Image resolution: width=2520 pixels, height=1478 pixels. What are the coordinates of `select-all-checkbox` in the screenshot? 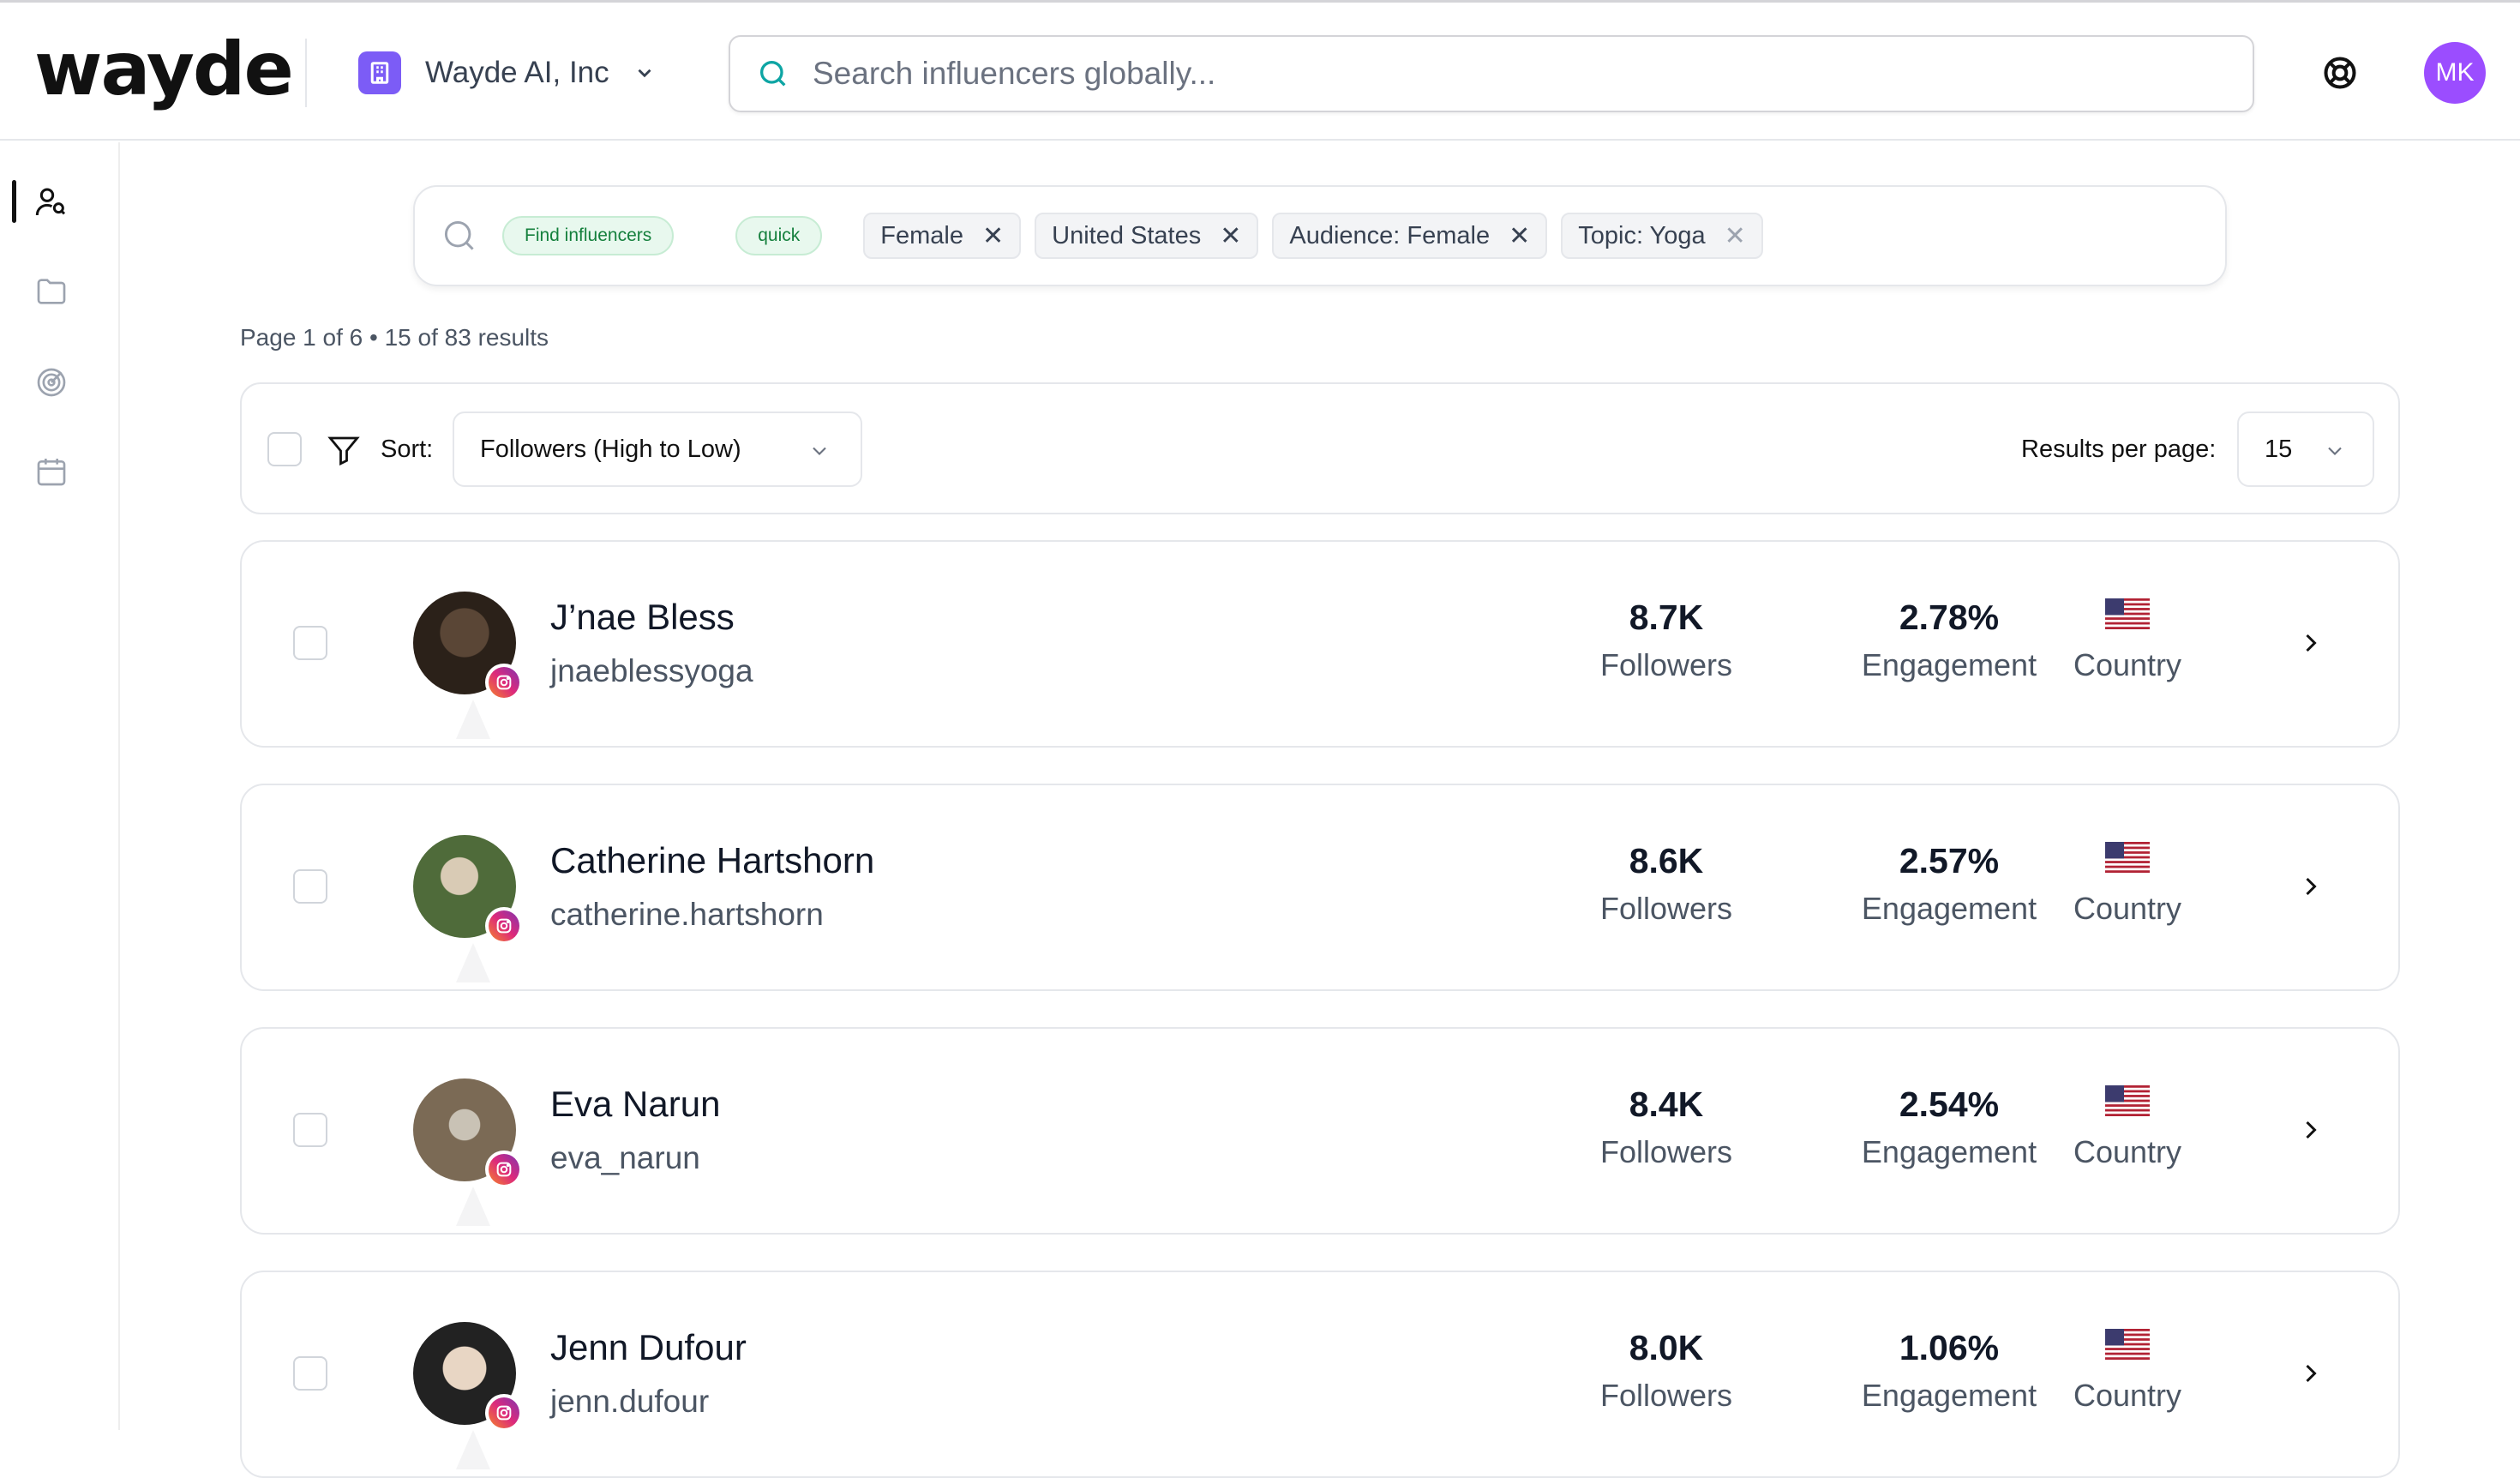 It's located at (284, 449).